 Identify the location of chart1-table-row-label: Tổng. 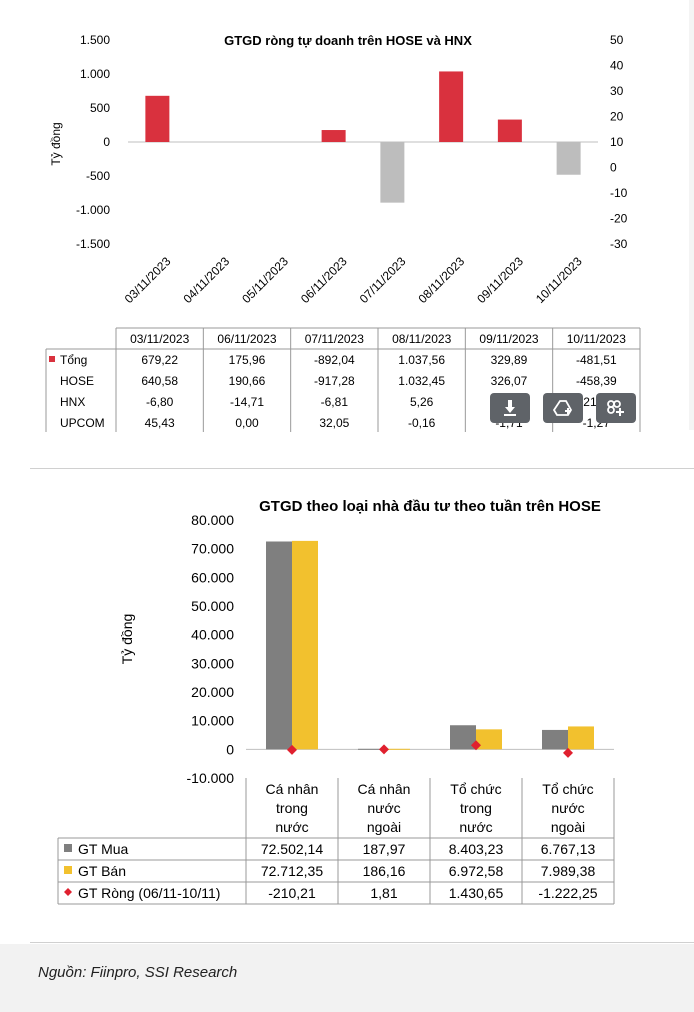
(73, 360).